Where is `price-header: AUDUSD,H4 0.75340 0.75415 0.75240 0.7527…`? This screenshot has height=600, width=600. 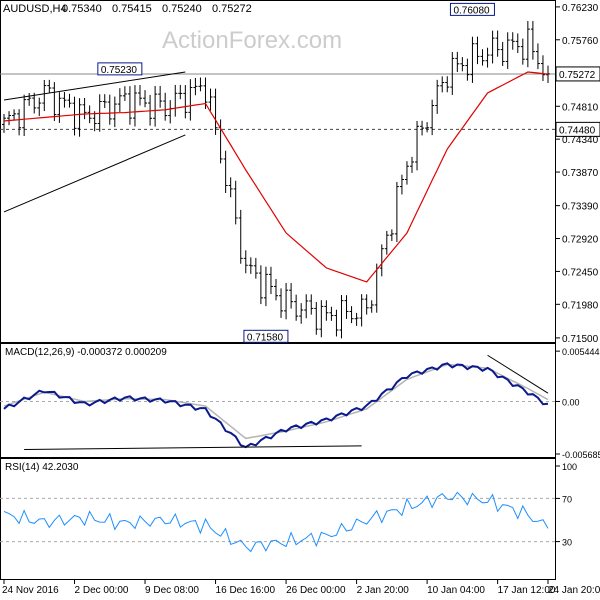
price-header: AUDUSD,H4 0.75340 0.75415 0.75240 0.7527… is located at coordinates (127, 9).